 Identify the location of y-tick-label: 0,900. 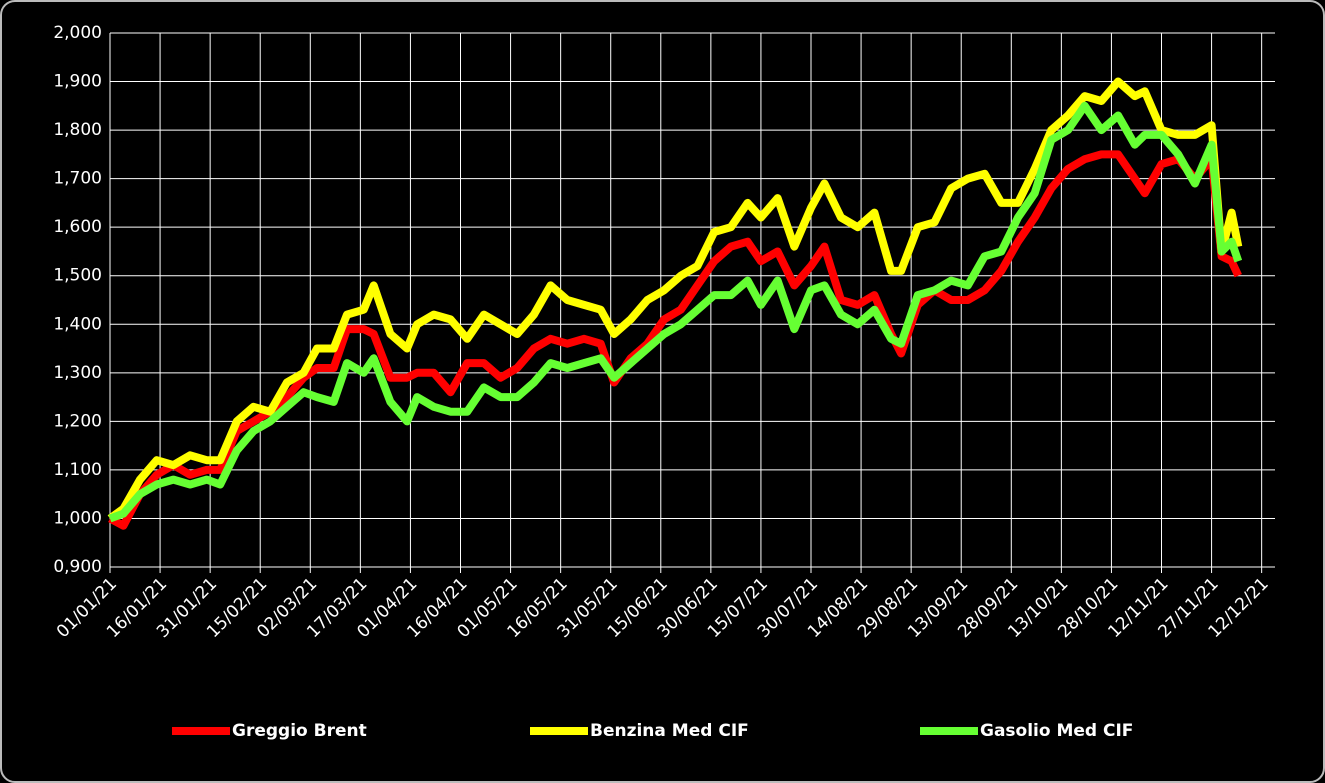
(77, 567).